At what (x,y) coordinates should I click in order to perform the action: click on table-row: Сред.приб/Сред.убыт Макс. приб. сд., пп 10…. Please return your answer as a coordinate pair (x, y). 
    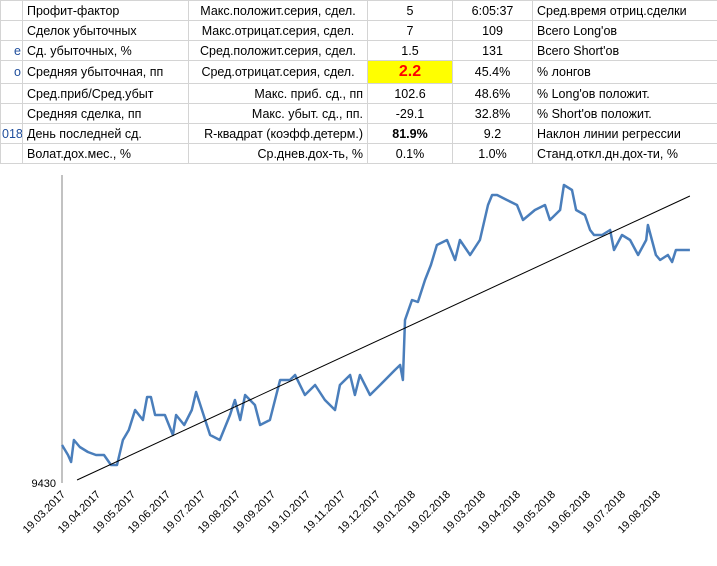
    Looking at the image, I should click on (358, 93).